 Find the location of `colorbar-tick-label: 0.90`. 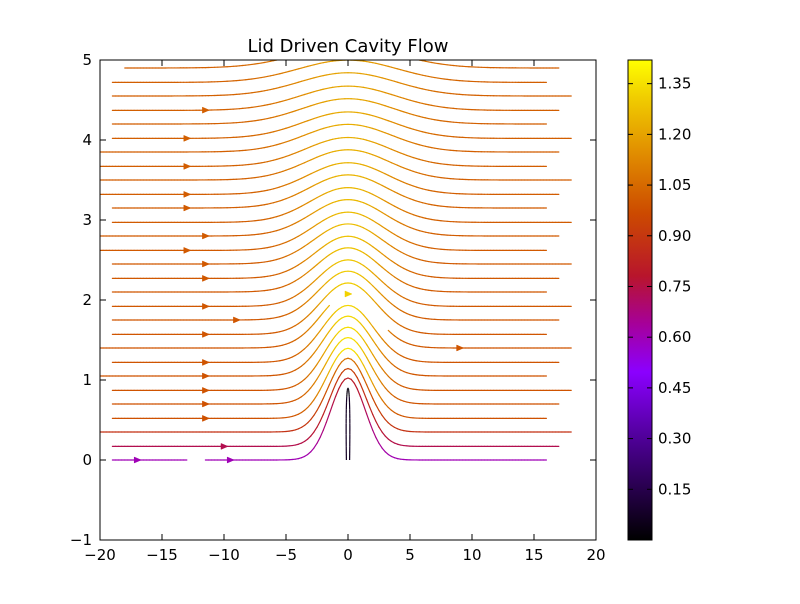

colorbar-tick-label: 0.90 is located at coordinates (674, 236).